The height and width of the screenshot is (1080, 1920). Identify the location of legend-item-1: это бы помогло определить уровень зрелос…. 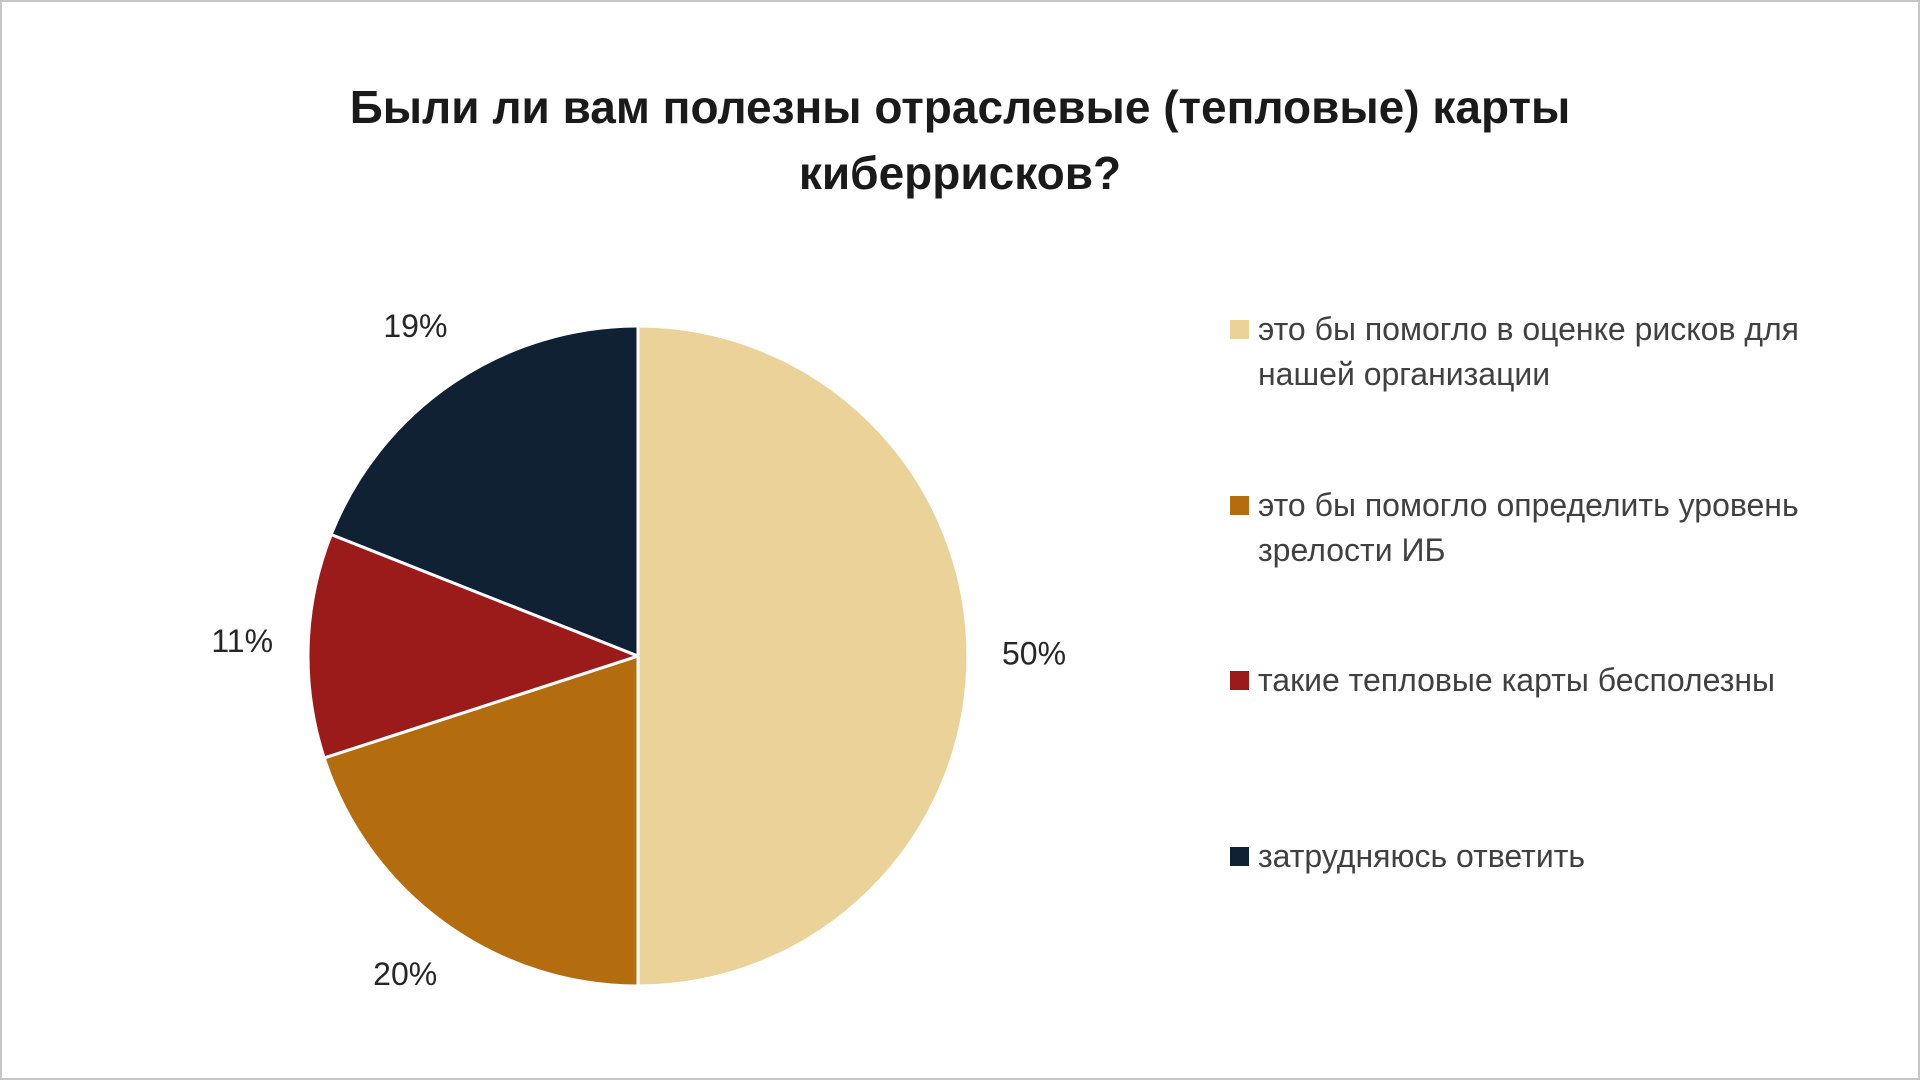
(1530, 528).